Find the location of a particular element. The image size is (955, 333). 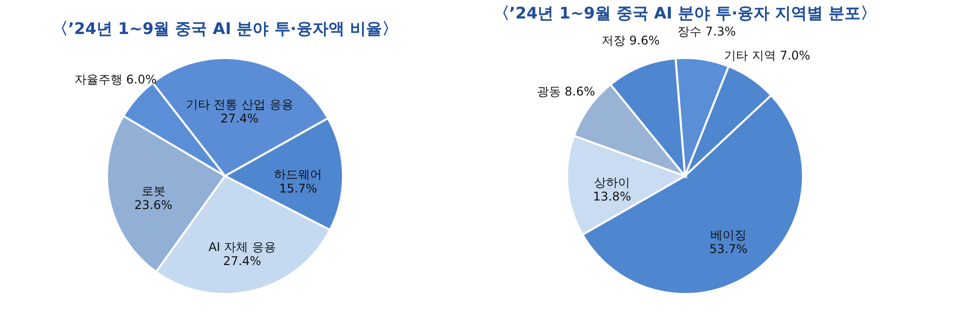

slice-label: 하드웨어 is located at coordinates (298, 175).